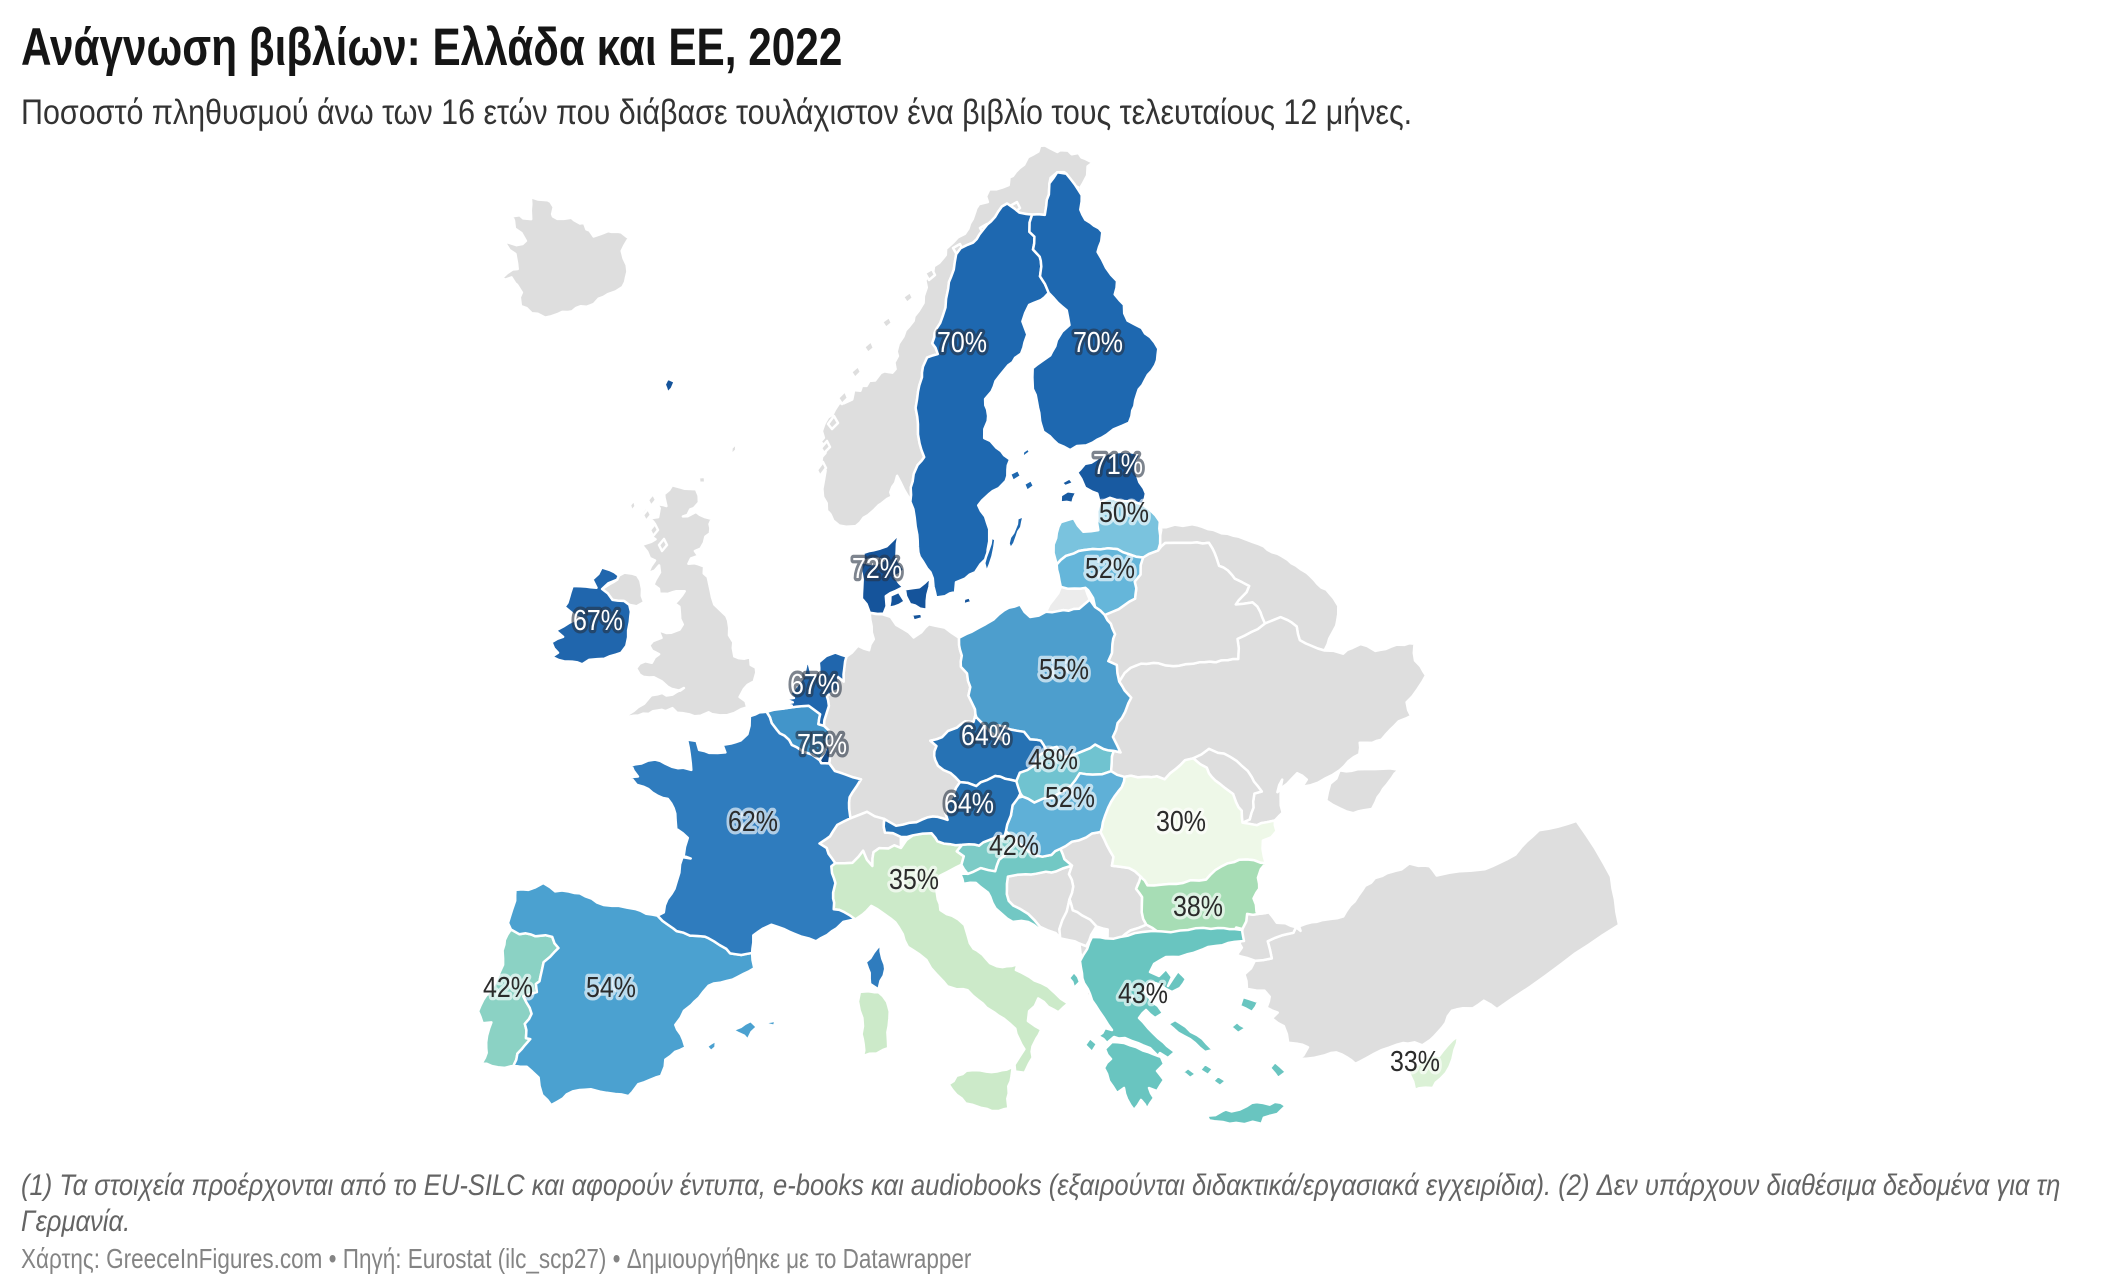  What do you see at coordinates (1198, 907) in the screenshot?
I see `svg-text: 38%` at bounding box center [1198, 907].